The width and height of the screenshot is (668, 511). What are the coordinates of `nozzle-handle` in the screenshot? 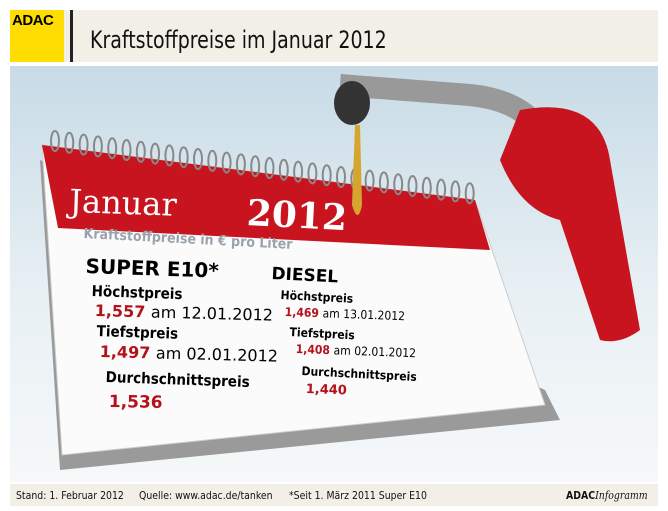 It's located at (570, 224).